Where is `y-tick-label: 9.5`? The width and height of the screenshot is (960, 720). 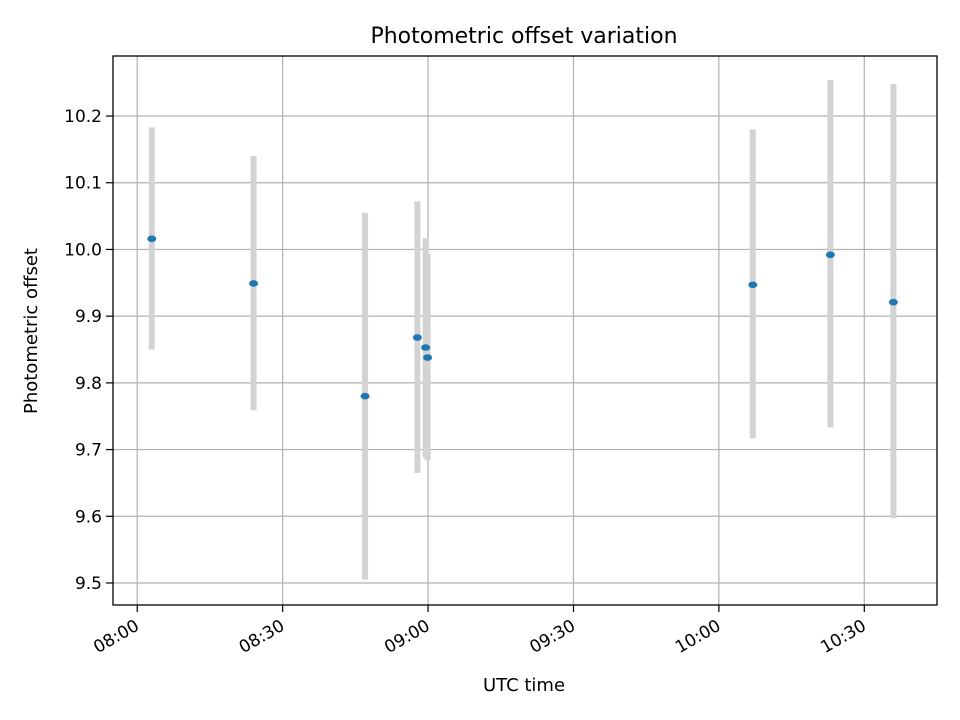 y-tick-label: 9.5 is located at coordinates (88, 584).